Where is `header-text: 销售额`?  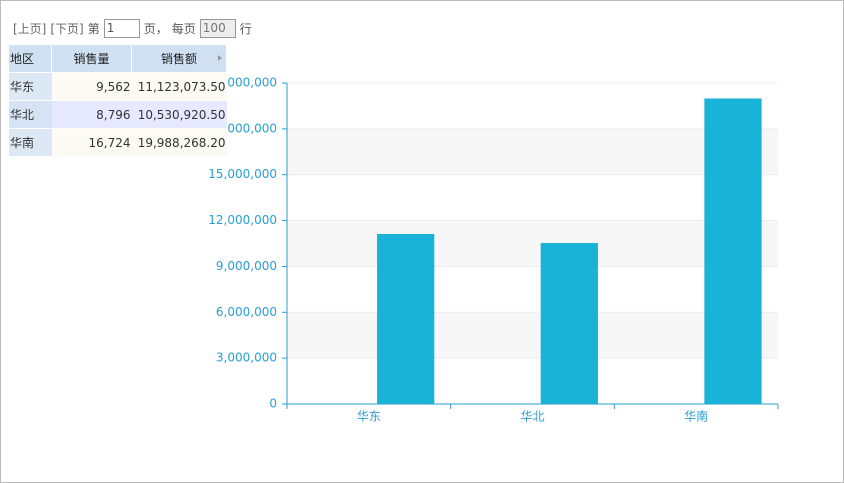 header-text: 销售额 is located at coordinates (178, 59).